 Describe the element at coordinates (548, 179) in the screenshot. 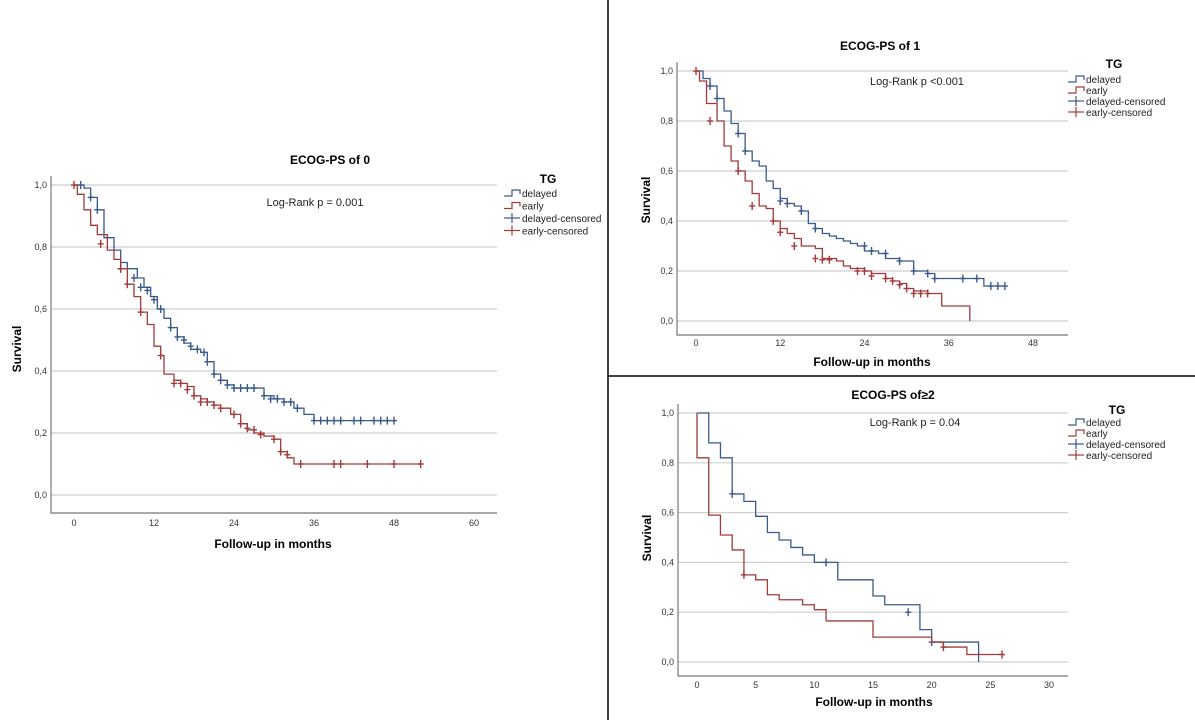

I see `legend-title: TG` at that location.